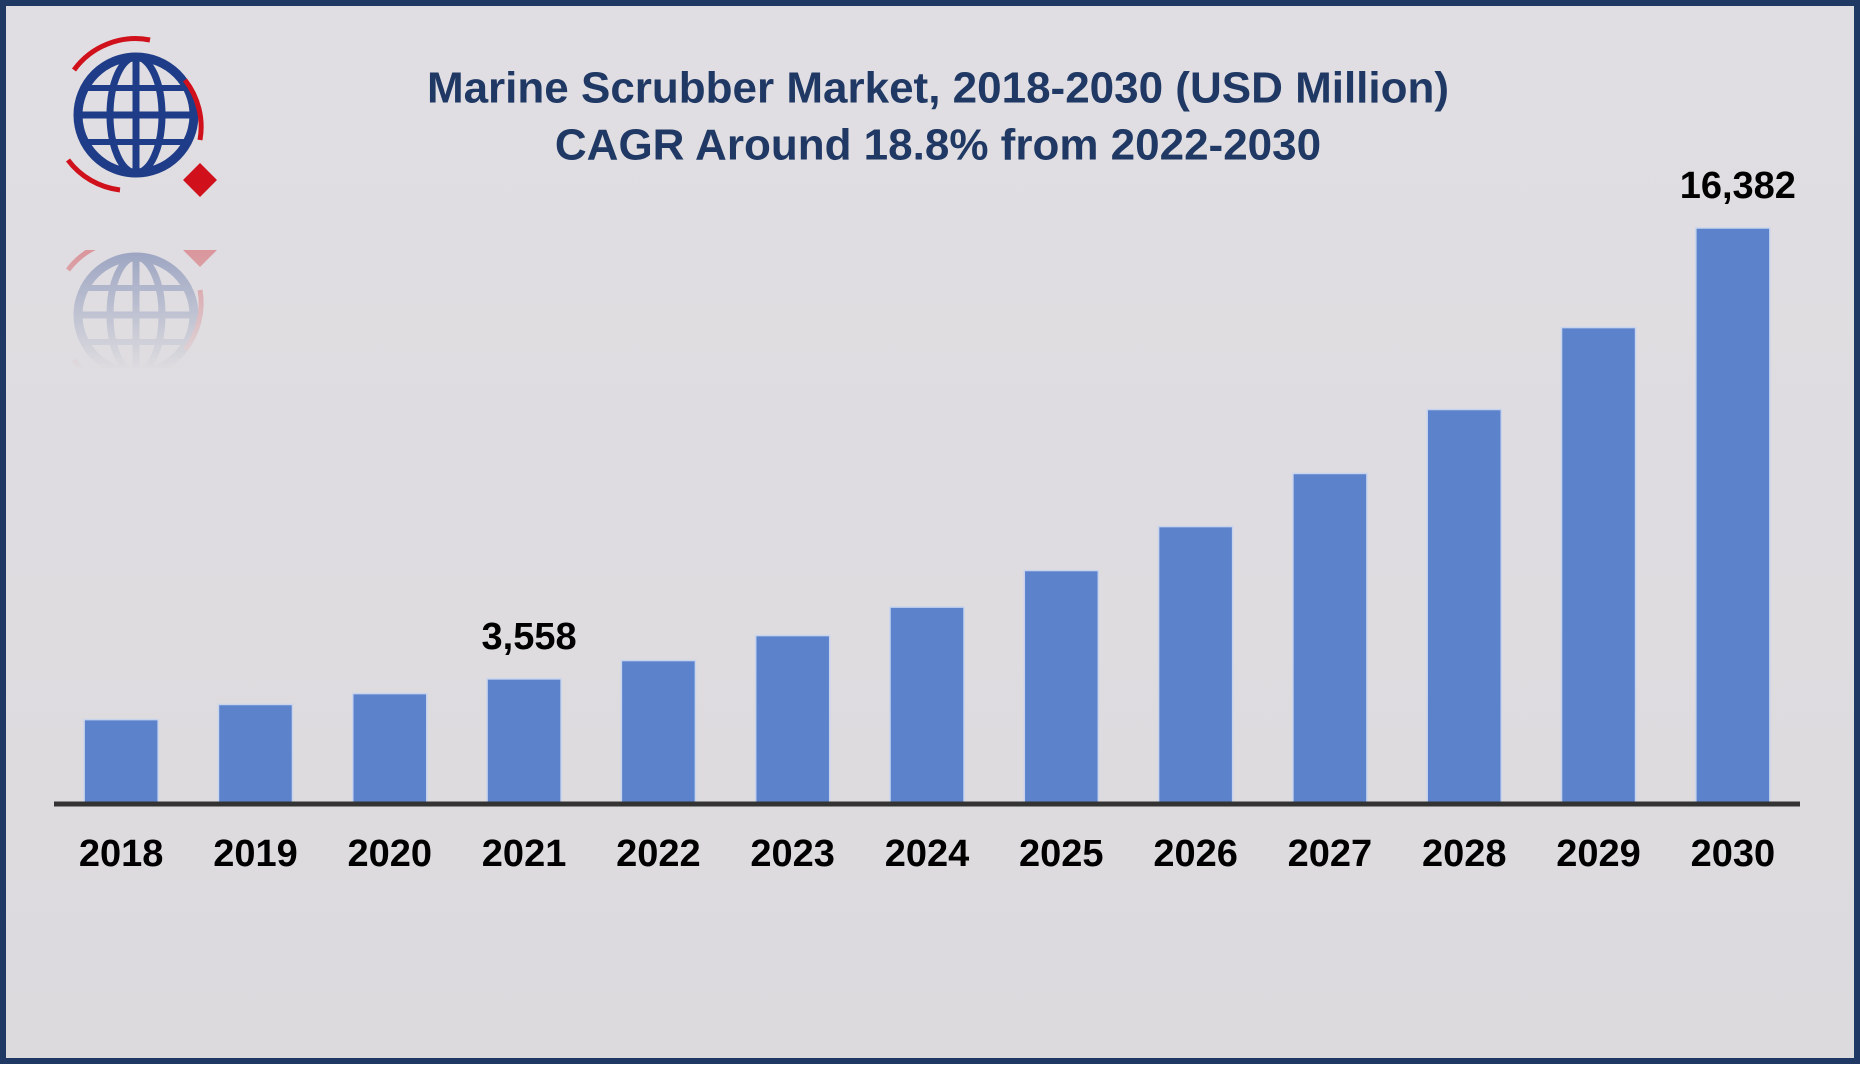 This screenshot has height=1067, width=1860. Describe the element at coordinates (1598, 854) in the screenshot. I see `x-tick-label: 2029` at that location.